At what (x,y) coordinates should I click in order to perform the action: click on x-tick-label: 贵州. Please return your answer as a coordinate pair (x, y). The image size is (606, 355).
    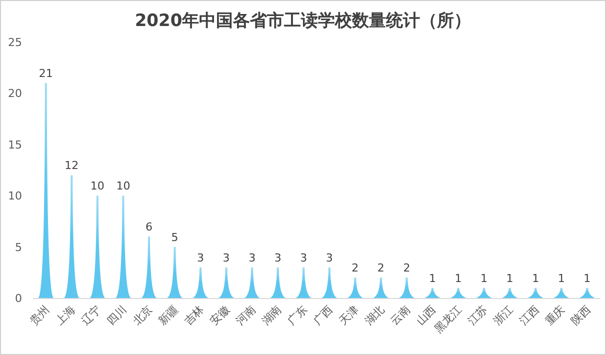
    Looking at the image, I should click on (39, 315).